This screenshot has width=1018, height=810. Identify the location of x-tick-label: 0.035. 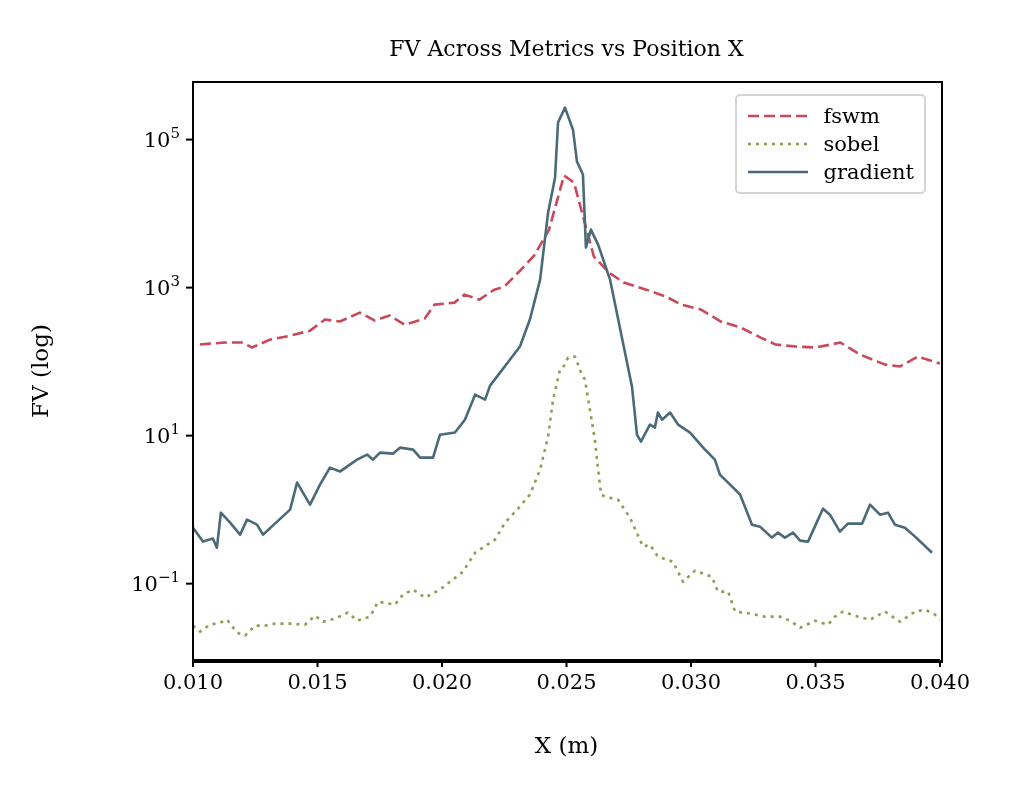
(815, 682).